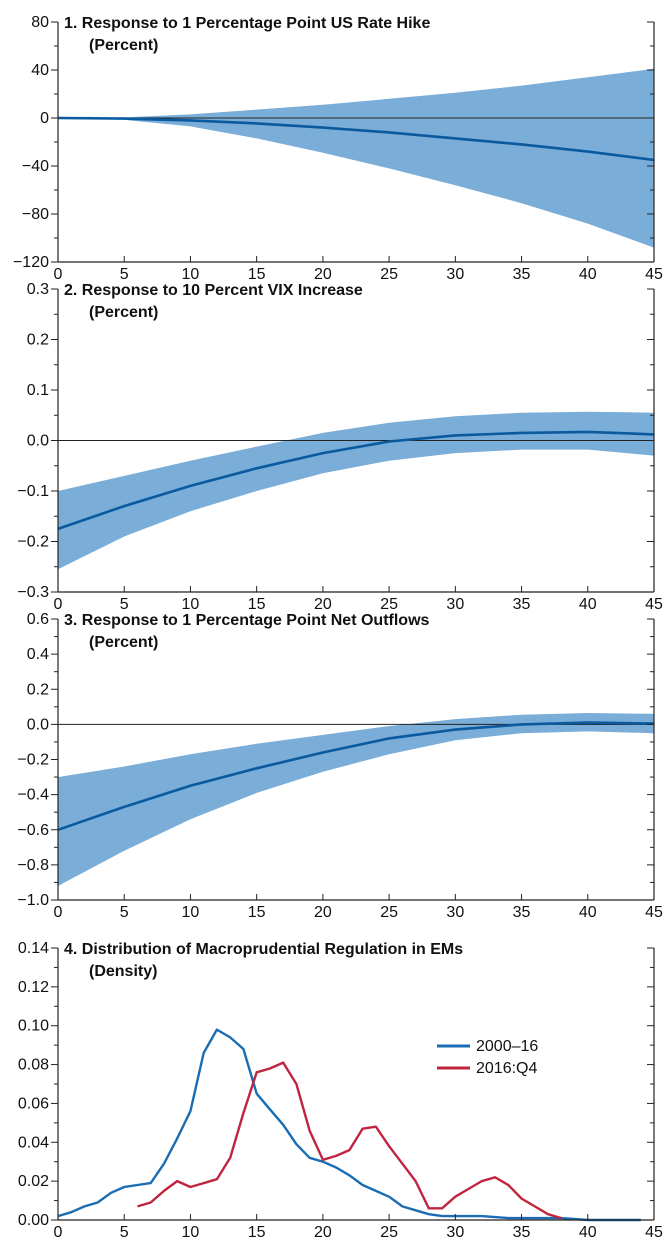  Describe the element at coordinates (38, 390) in the screenshot. I see `y-tick-label: 0.1` at that location.